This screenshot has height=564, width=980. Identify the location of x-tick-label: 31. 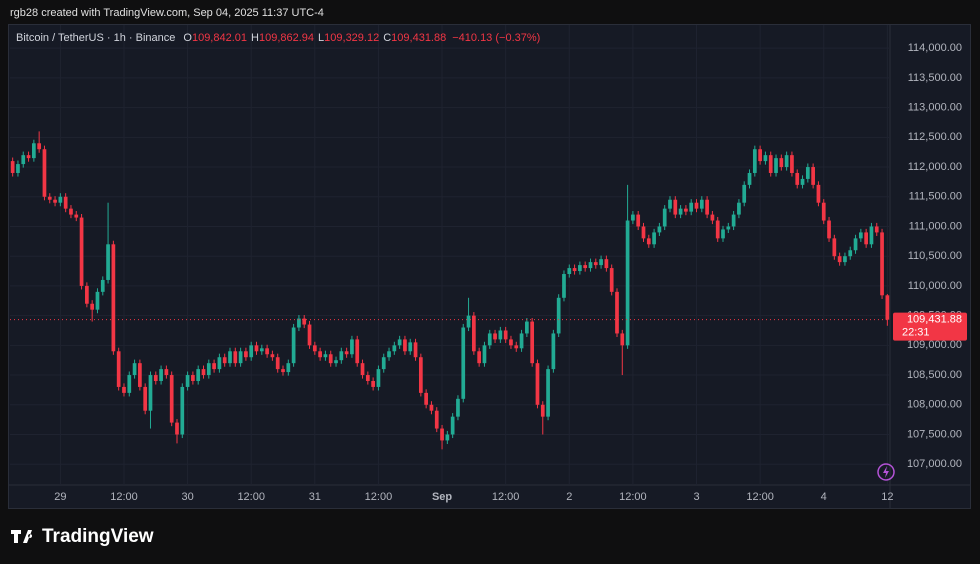
(315, 497).